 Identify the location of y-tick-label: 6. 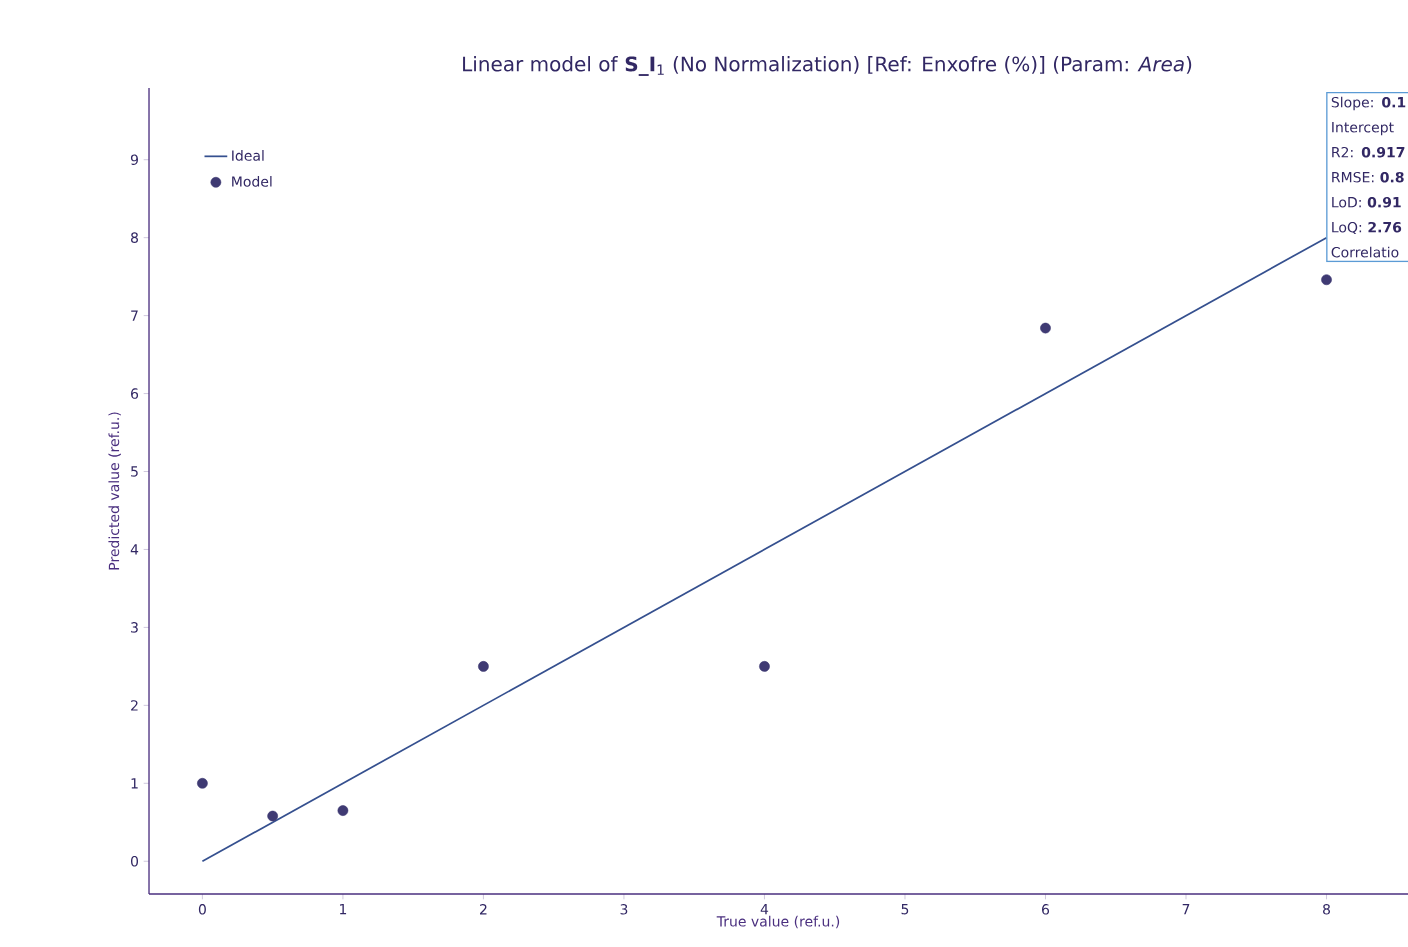
(135, 393).